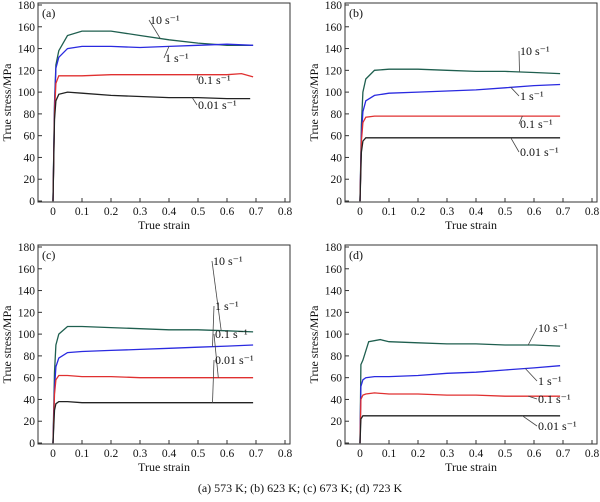 The height and width of the screenshot is (502, 600). I want to click on panel-label: (a), so click(48, 13).